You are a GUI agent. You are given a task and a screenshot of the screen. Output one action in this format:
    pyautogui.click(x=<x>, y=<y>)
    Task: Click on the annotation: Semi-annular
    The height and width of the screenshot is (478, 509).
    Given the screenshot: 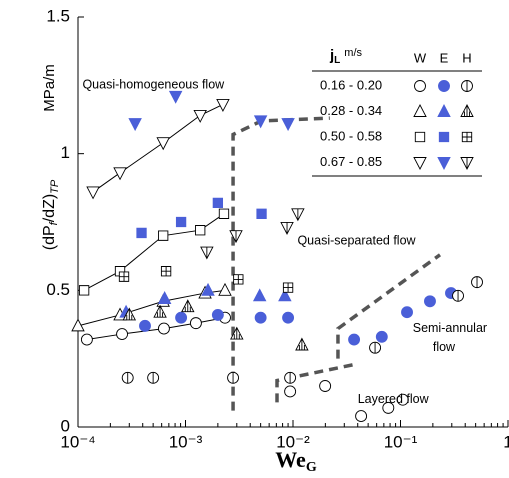 What is the action you would take?
    pyautogui.click(x=450, y=328)
    